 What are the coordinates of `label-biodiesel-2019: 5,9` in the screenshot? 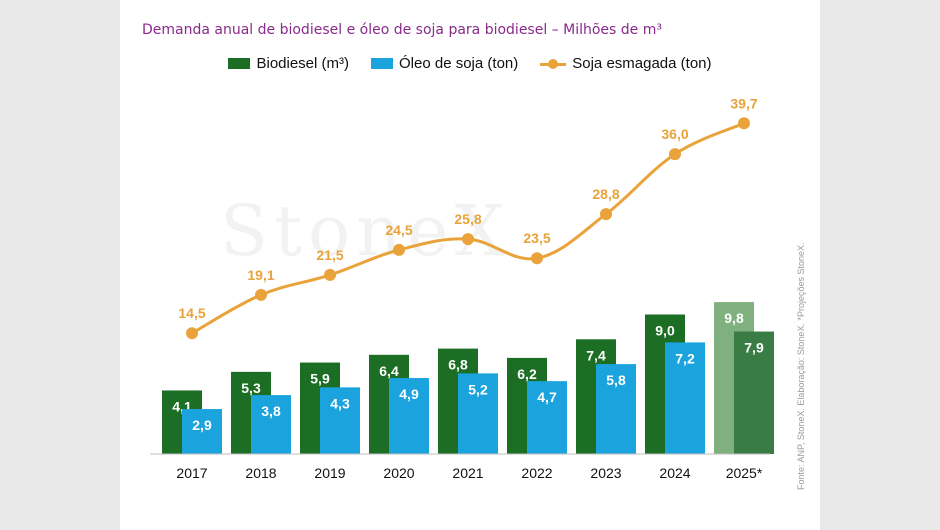 It's located at (320, 379).